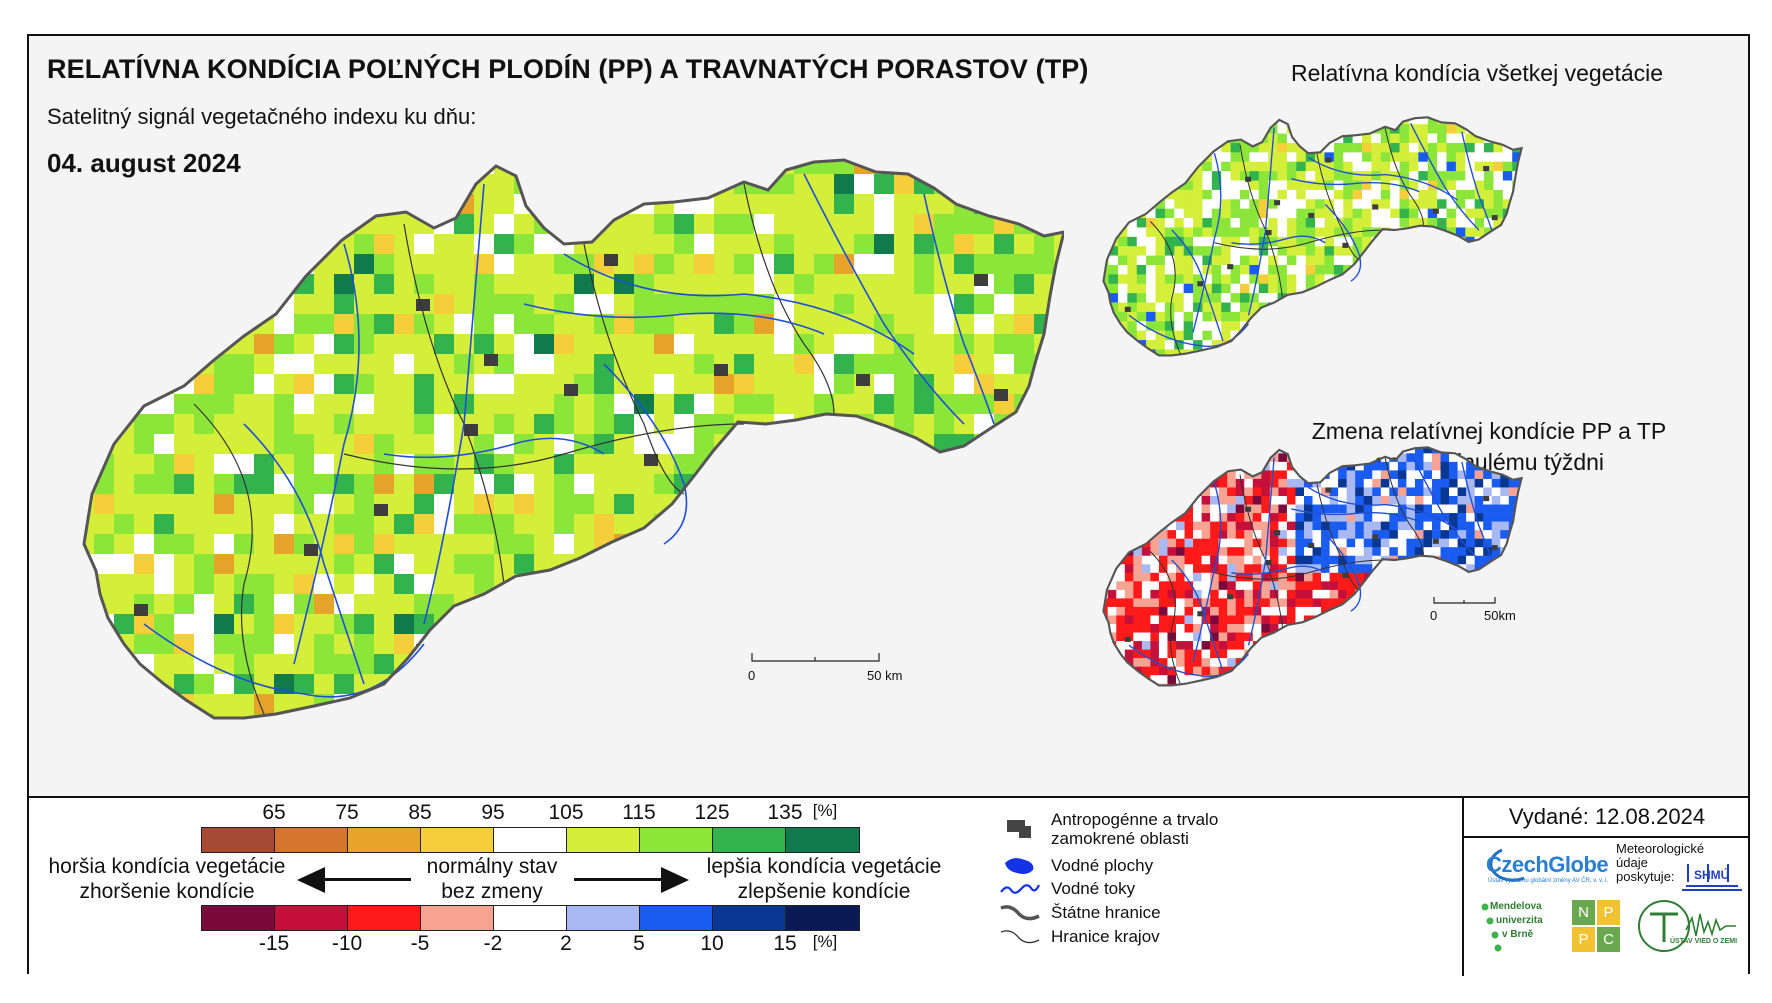 The image size is (1772, 1003). I want to click on nppc-c: C, so click(1608, 939).